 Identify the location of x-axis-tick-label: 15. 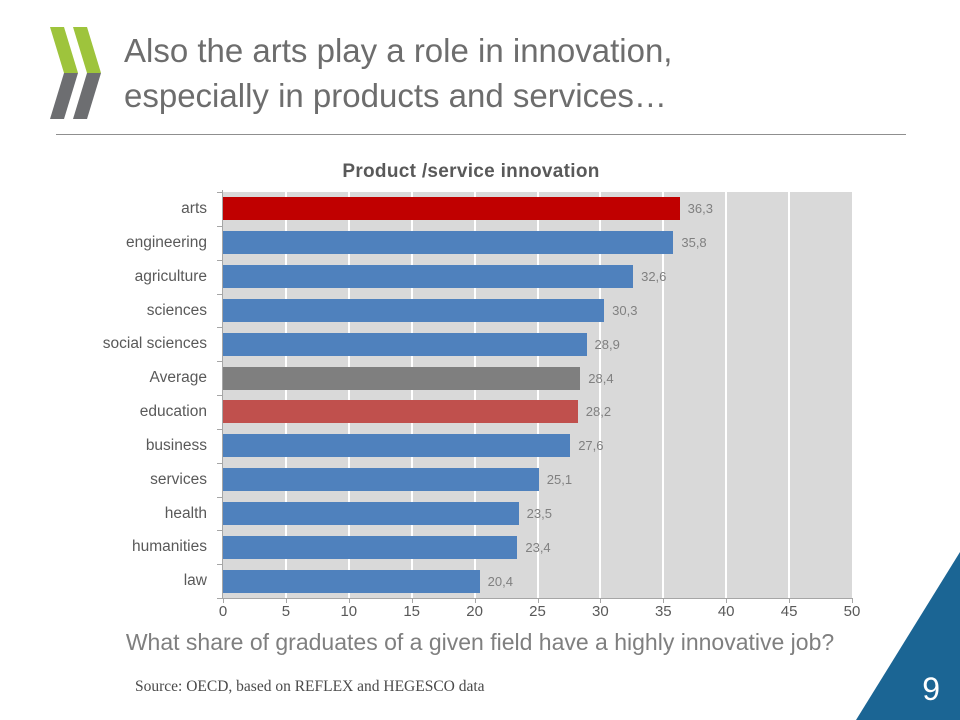
(412, 611).